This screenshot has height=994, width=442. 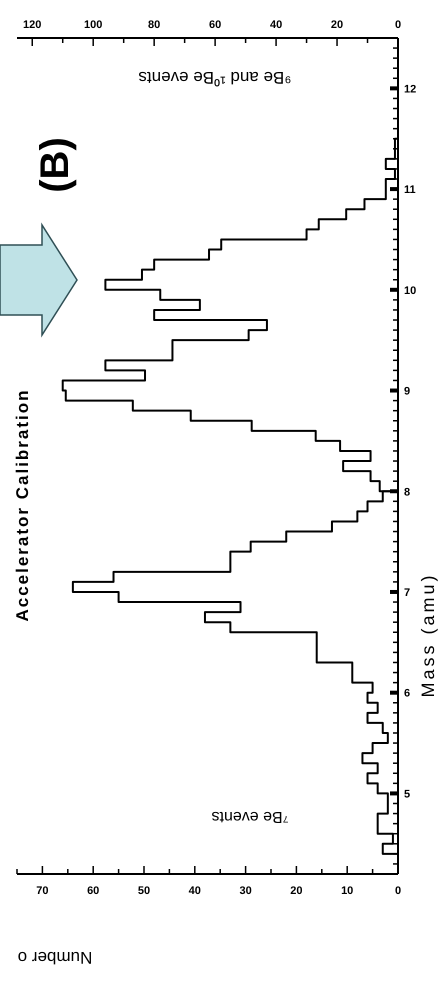 What do you see at coordinates (407, 694) in the screenshot?
I see `y-tick-label: 6` at bounding box center [407, 694].